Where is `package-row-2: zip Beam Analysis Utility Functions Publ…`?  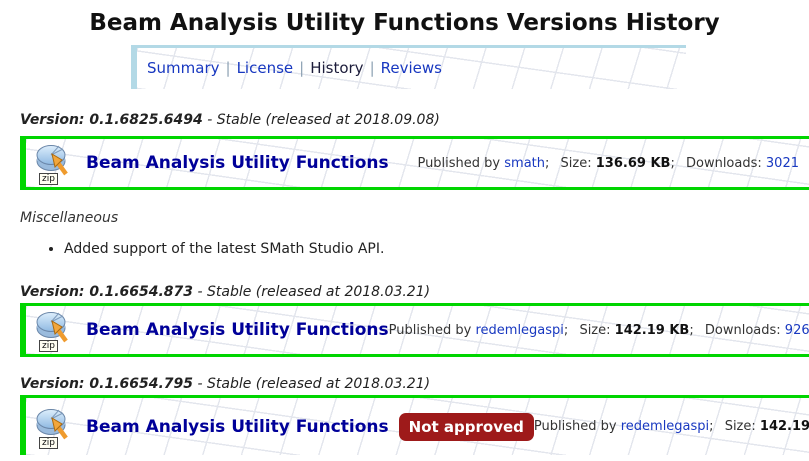 package-row-2: zip Beam Analysis Utility Functions Publ… is located at coordinates (414, 330).